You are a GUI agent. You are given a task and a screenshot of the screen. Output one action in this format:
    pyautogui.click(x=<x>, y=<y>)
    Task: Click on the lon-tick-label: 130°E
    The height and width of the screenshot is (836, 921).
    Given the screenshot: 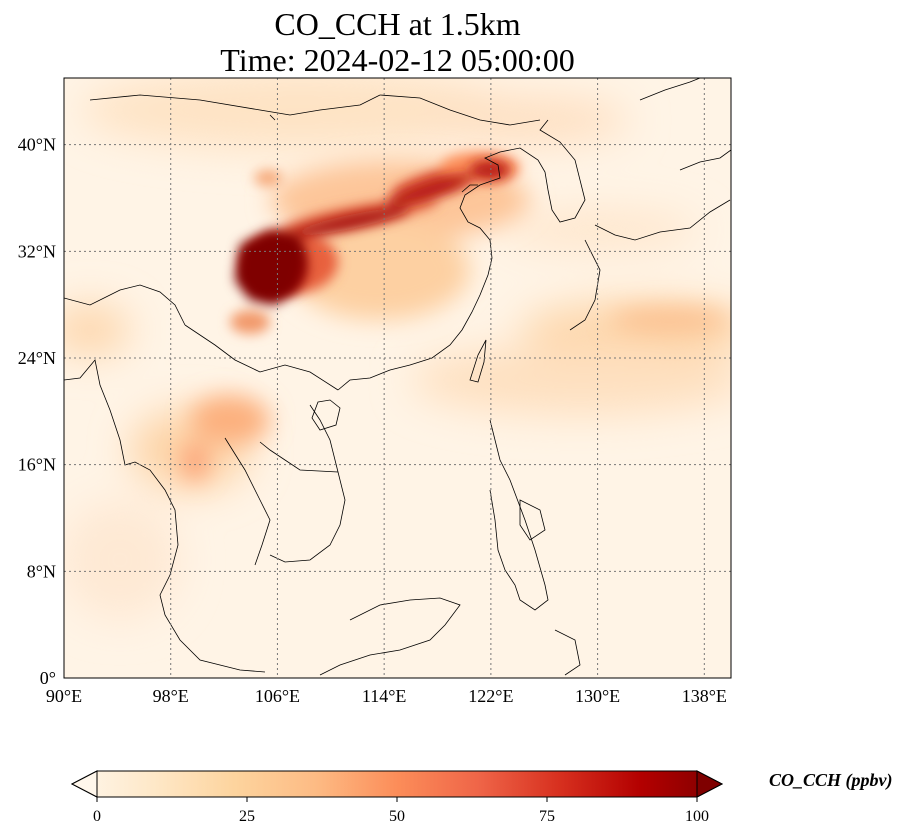 What is the action you would take?
    pyautogui.click(x=597, y=696)
    